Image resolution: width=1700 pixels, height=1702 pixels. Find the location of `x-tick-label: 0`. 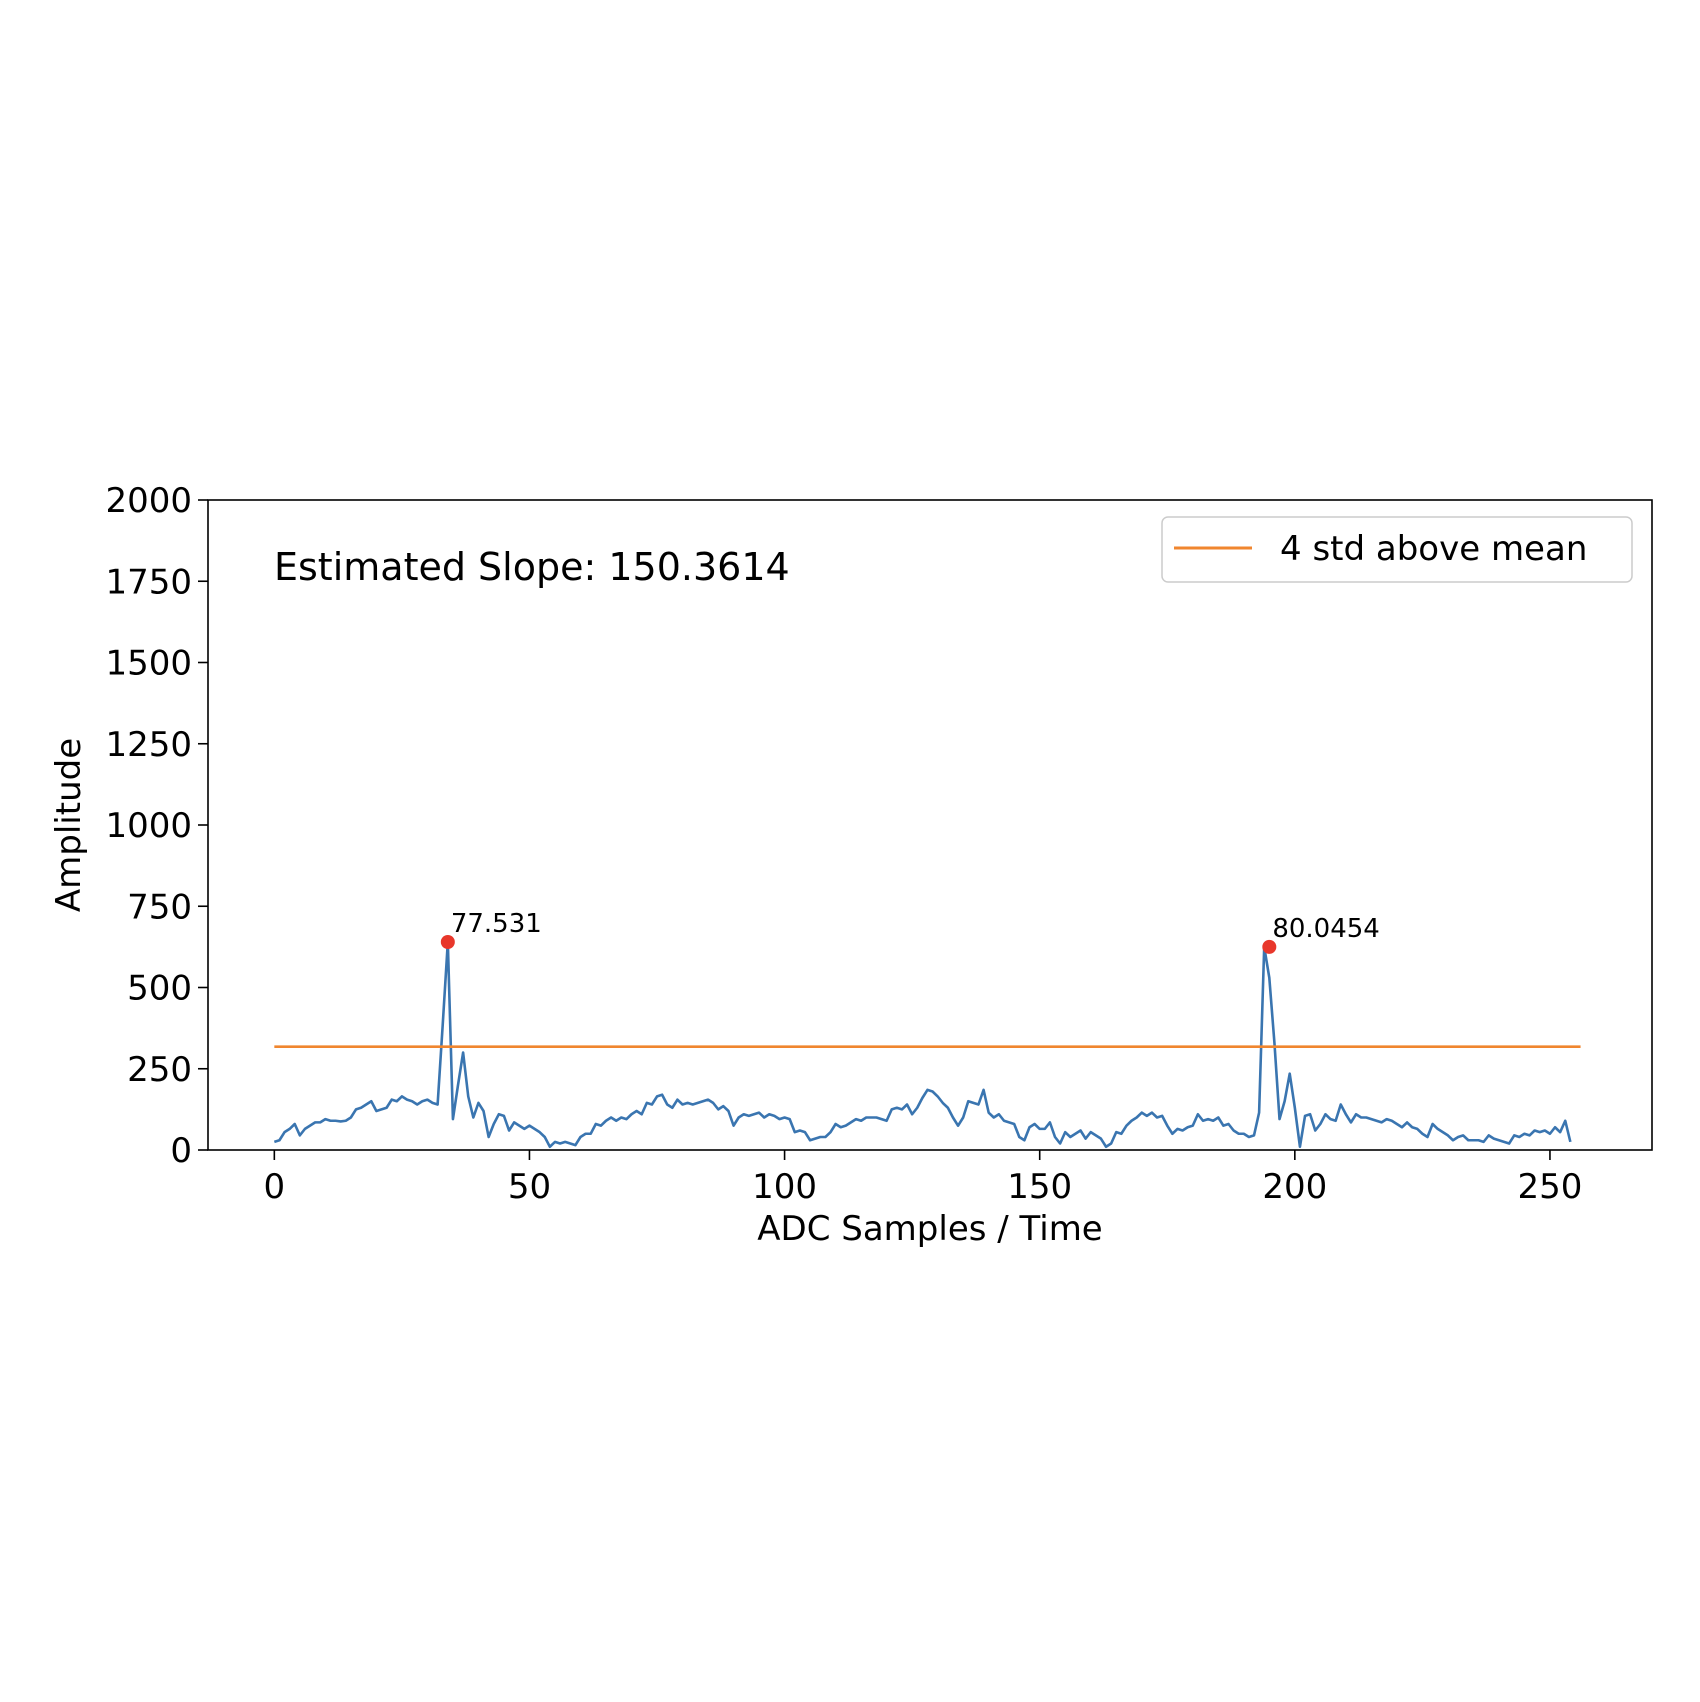

x-tick-label: 0 is located at coordinates (275, 1187).